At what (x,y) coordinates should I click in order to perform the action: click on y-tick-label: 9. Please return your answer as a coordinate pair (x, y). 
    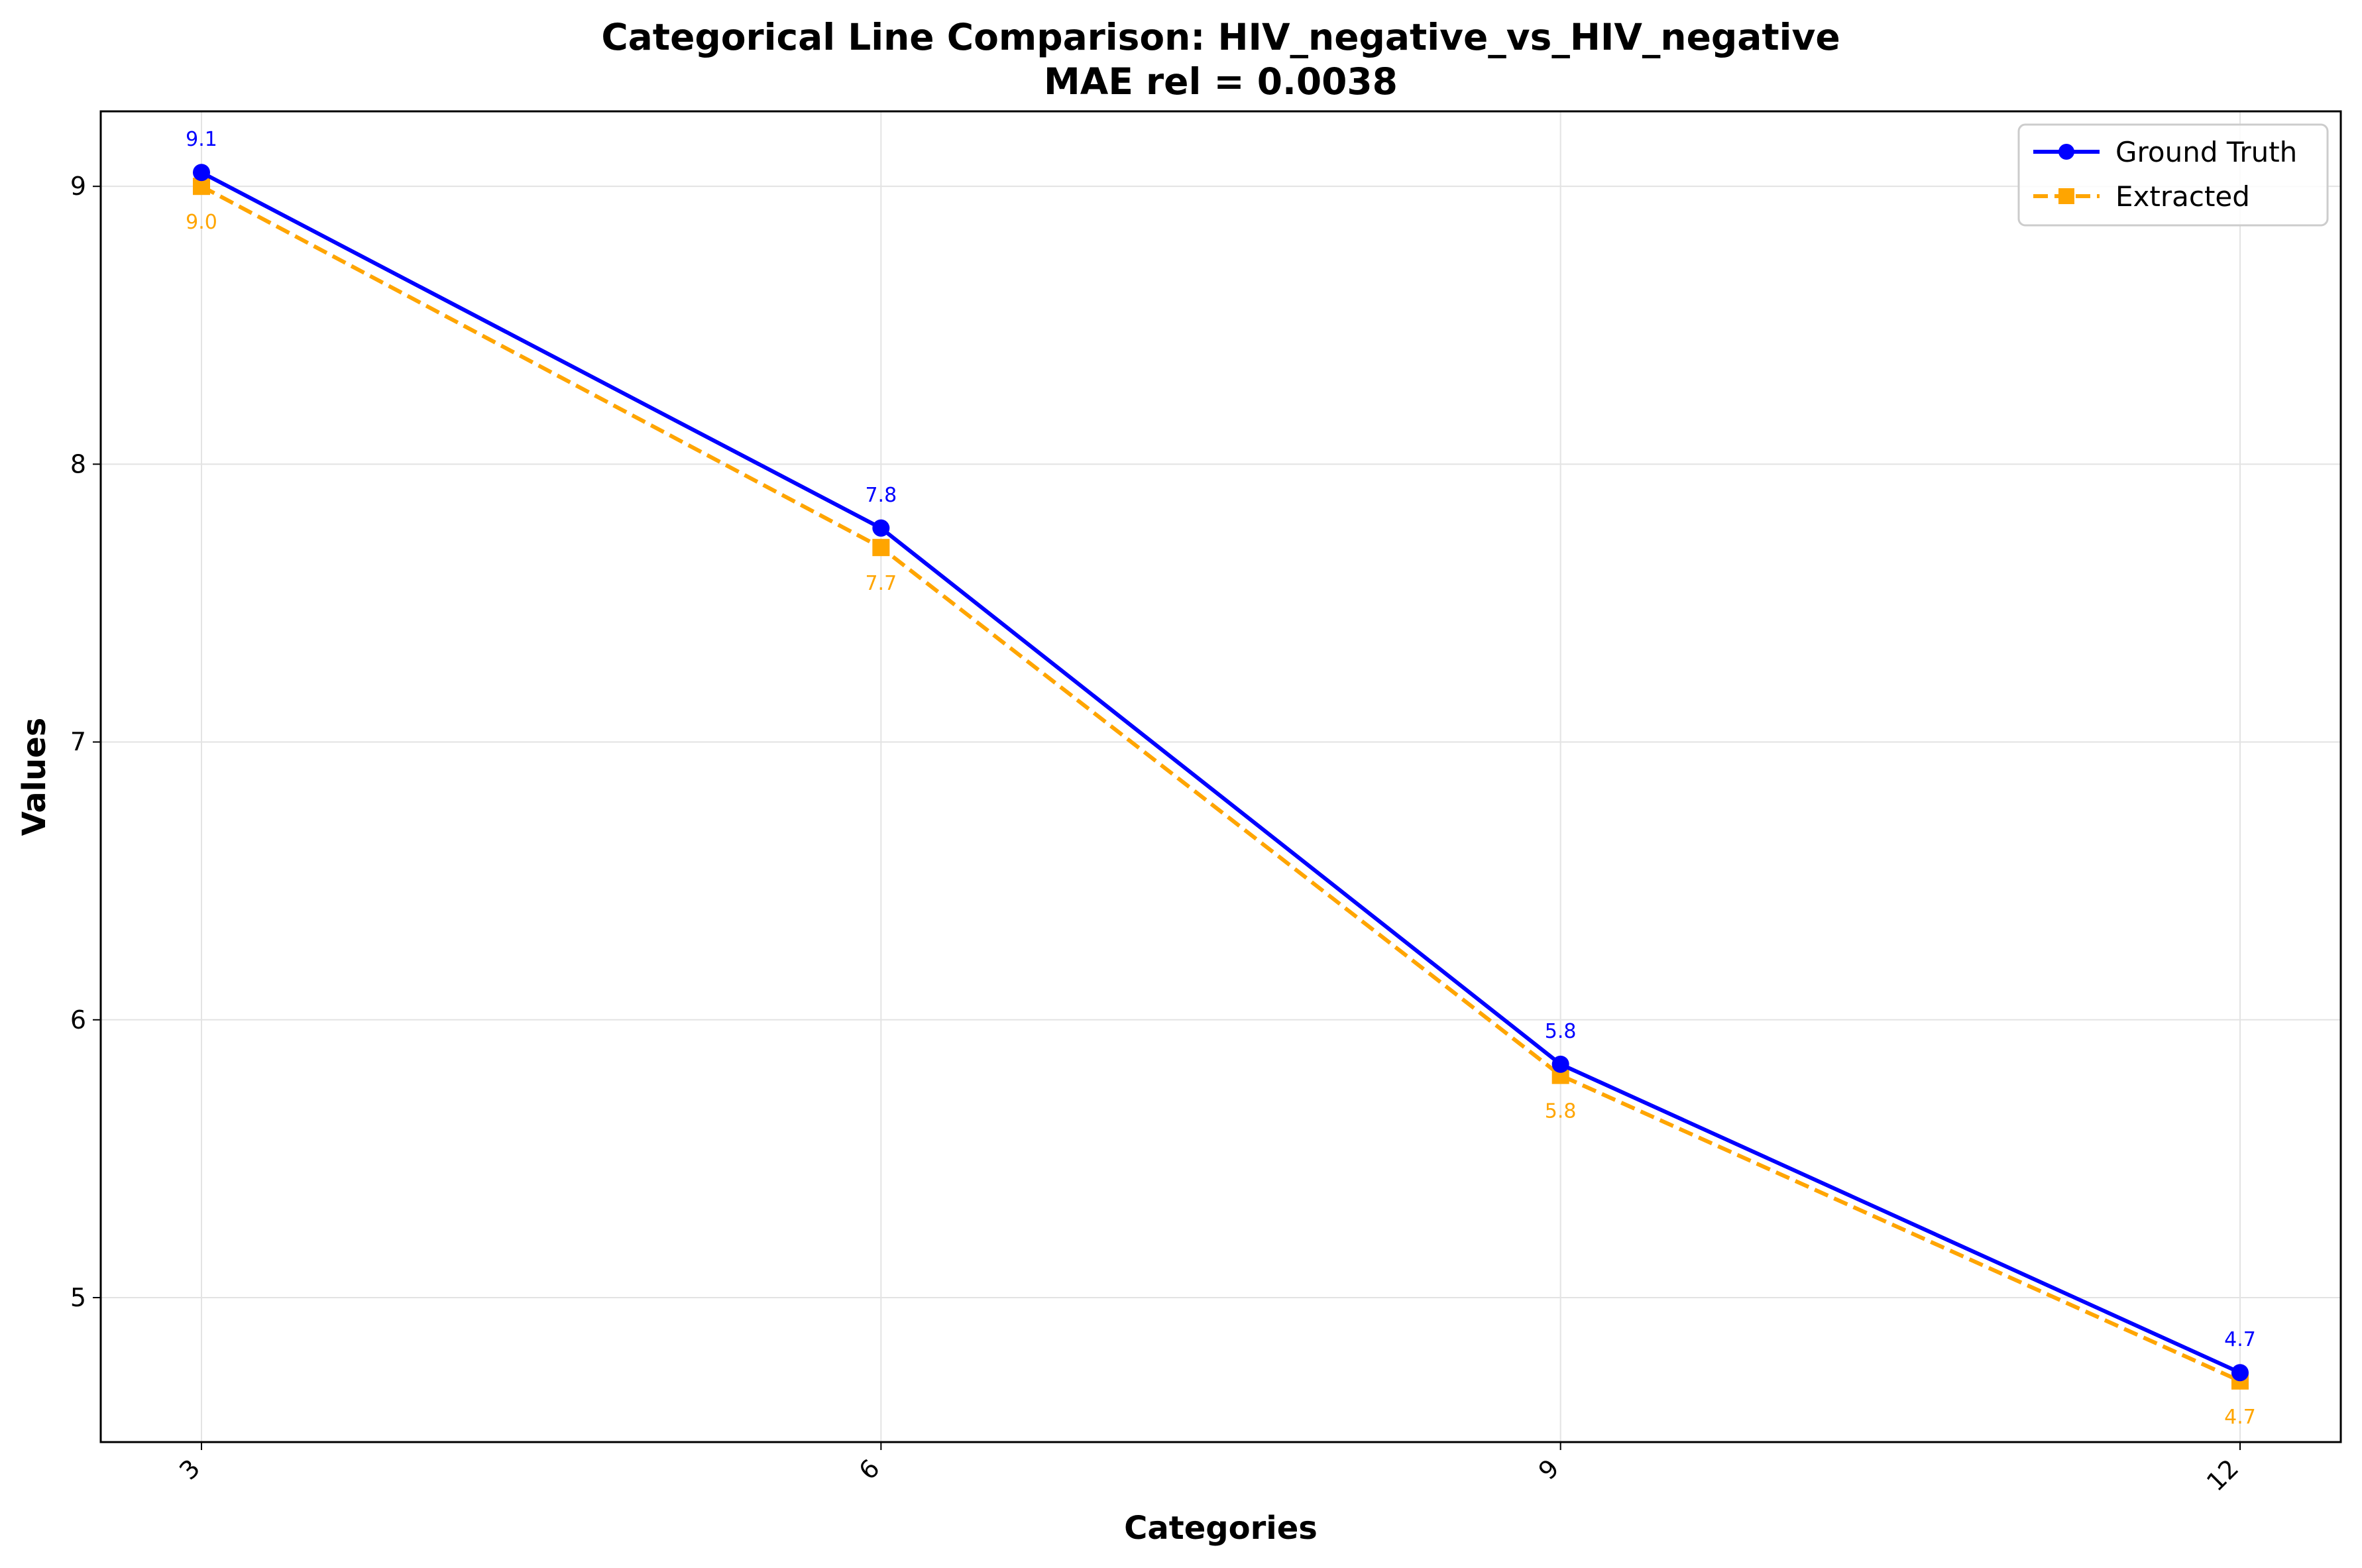
    Looking at the image, I should click on (78, 186).